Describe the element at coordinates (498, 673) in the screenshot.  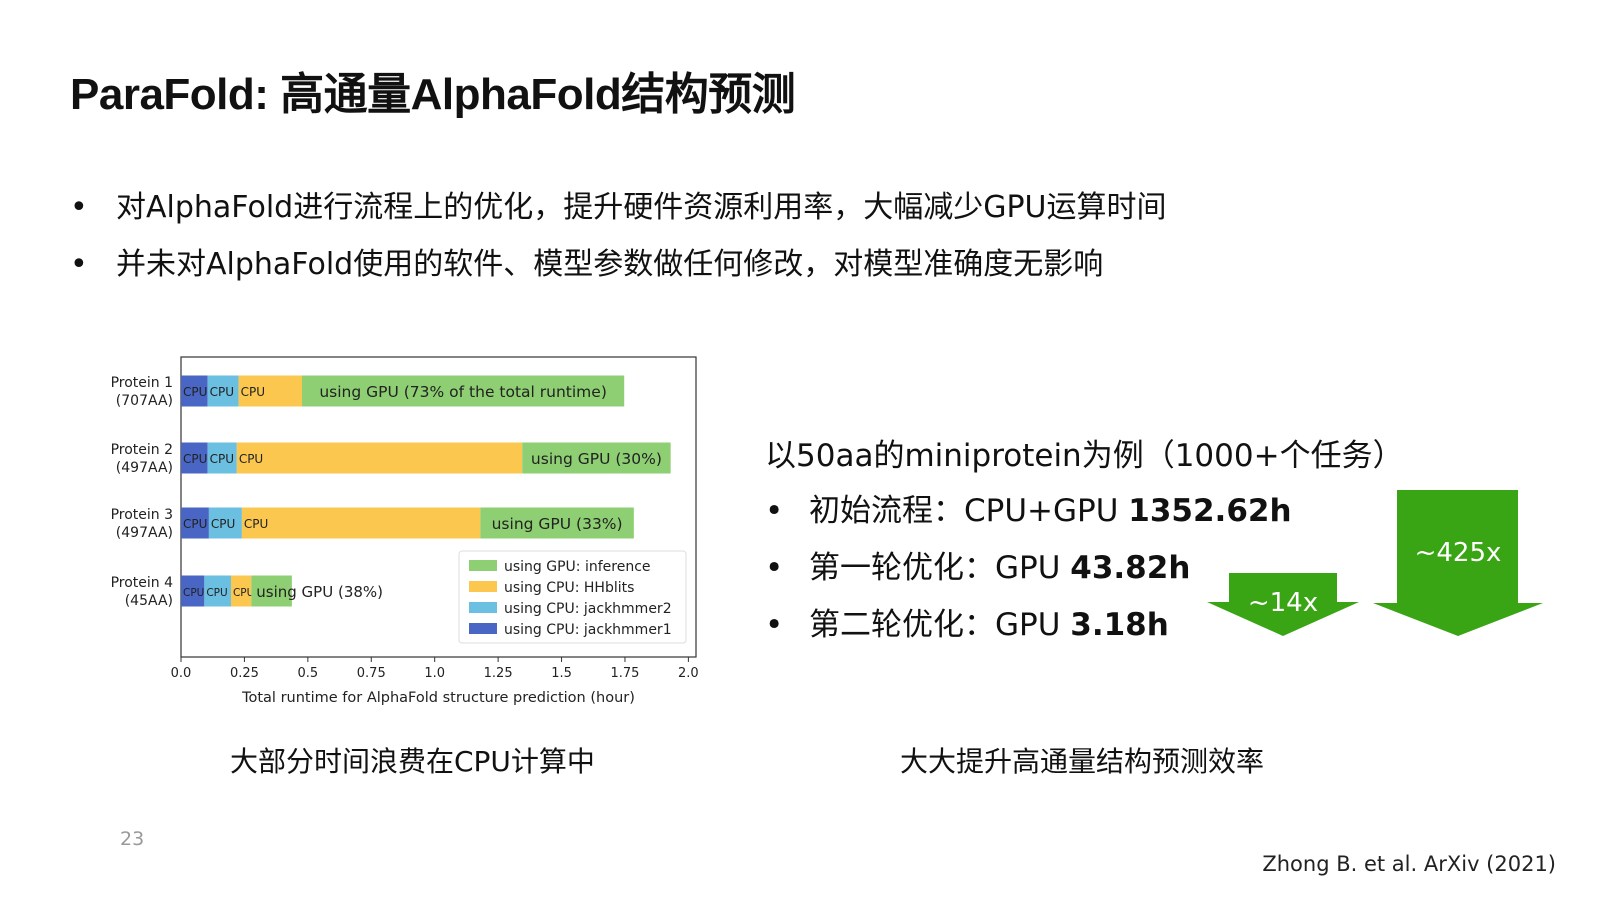
I see `x-tick-label: 1.25` at that location.